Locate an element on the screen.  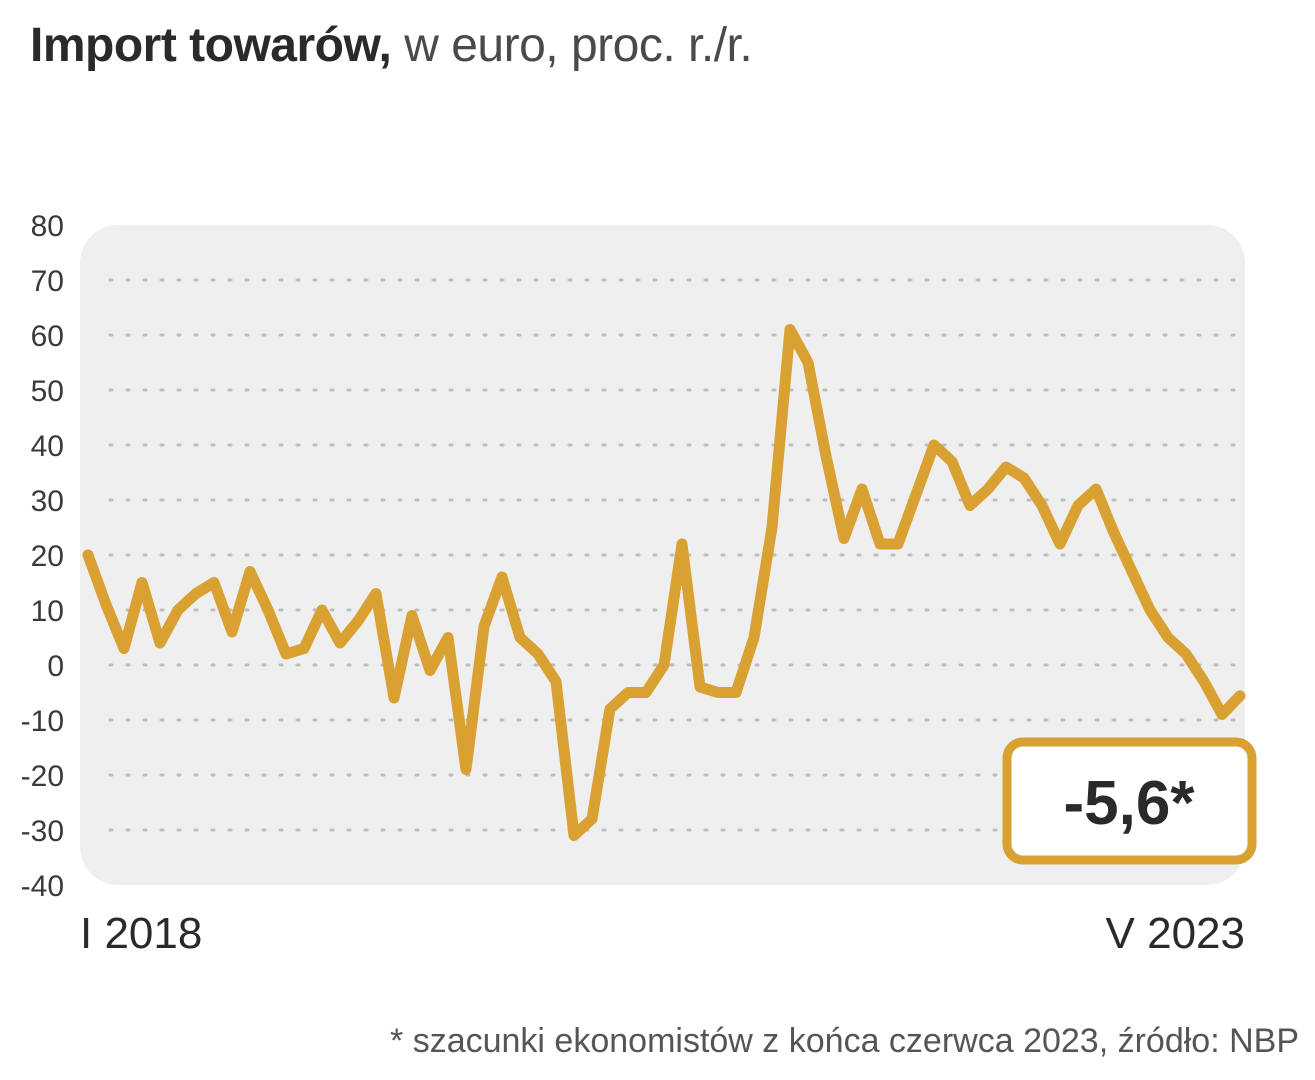
y-tick-label: 0 is located at coordinates (55, 666).